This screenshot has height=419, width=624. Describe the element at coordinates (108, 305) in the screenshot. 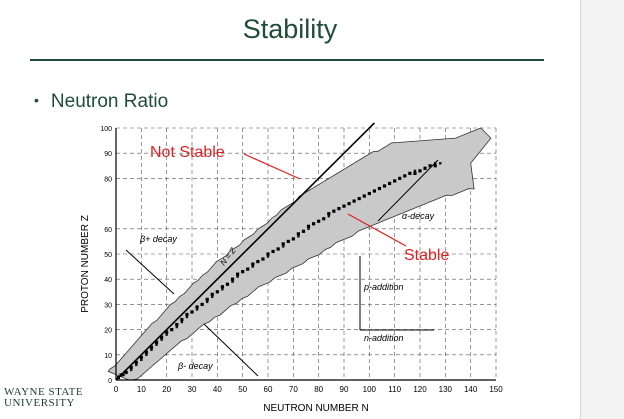

I see `y-tick-label: 30` at that location.